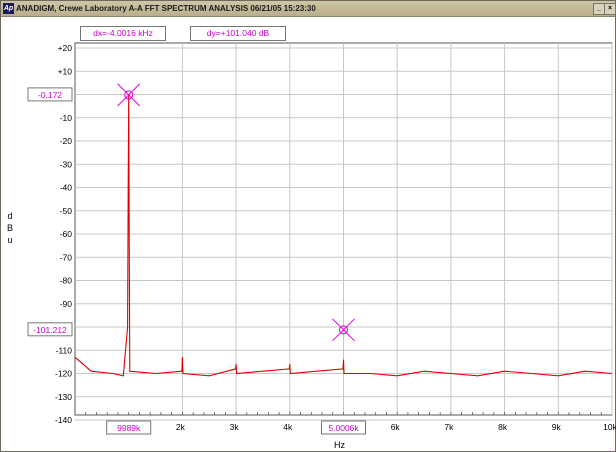 This screenshot has width=616, height=452. Describe the element at coordinates (396, 427) in the screenshot. I see `x-tick-label: 6k` at that location.